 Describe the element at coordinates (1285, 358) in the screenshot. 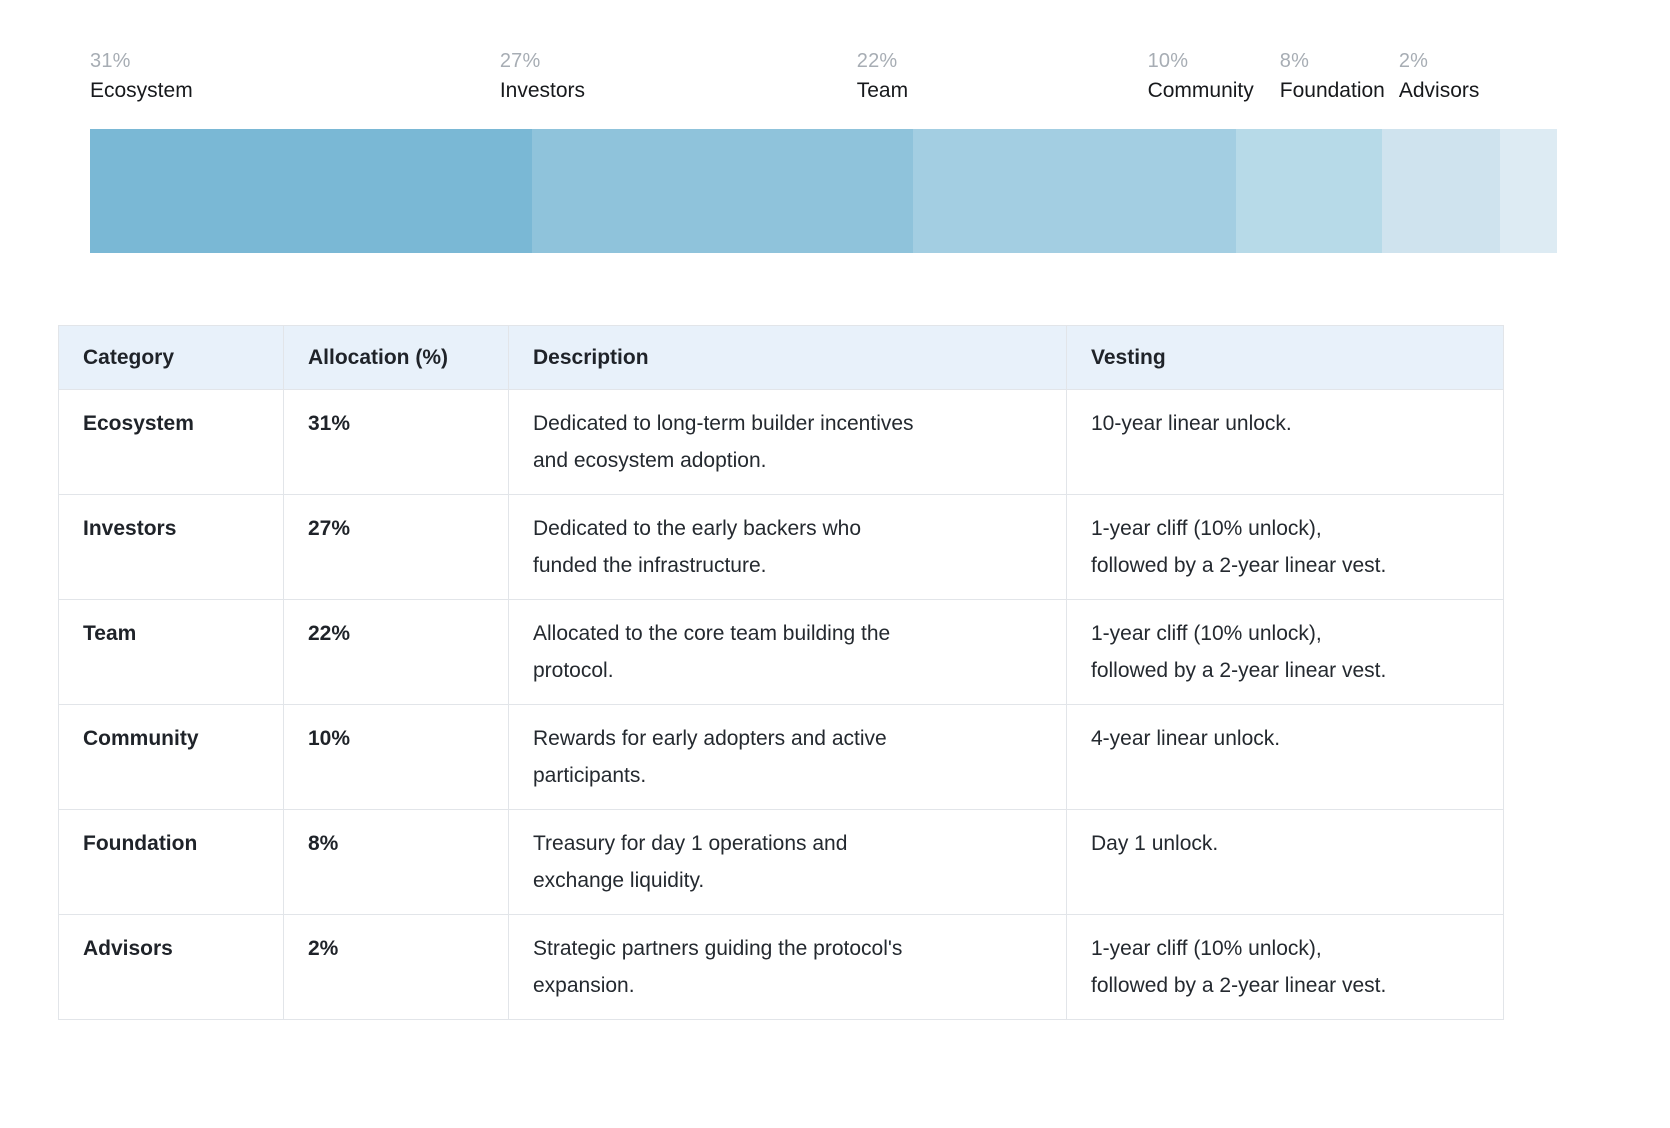

I see `column-header-vesting: Vesting` at that location.